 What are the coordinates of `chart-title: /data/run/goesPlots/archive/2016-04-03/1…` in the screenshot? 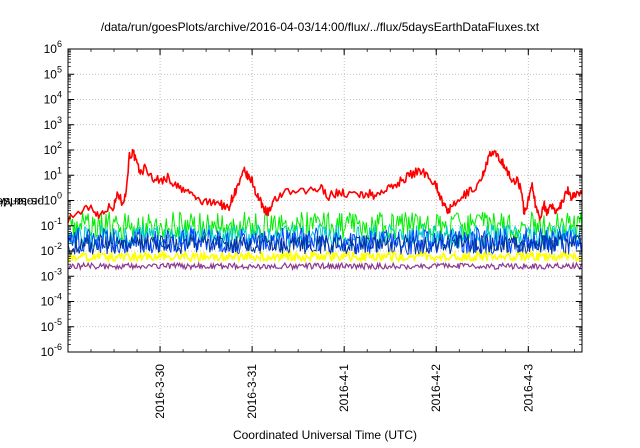 It's located at (320, 27).